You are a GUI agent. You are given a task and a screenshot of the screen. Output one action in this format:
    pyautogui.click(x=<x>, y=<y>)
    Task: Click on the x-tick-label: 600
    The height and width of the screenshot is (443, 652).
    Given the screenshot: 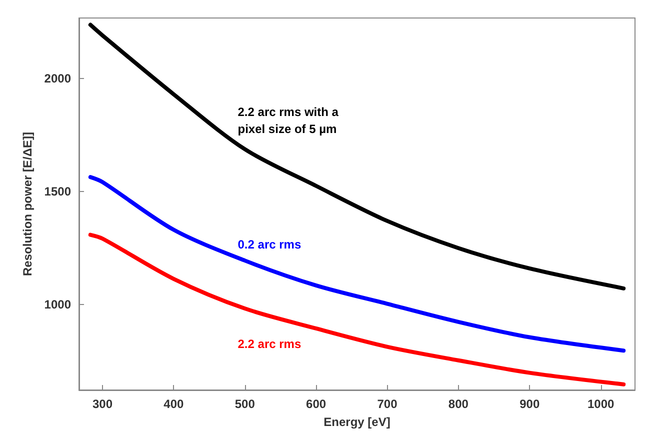 What is the action you would take?
    pyautogui.click(x=316, y=404)
    